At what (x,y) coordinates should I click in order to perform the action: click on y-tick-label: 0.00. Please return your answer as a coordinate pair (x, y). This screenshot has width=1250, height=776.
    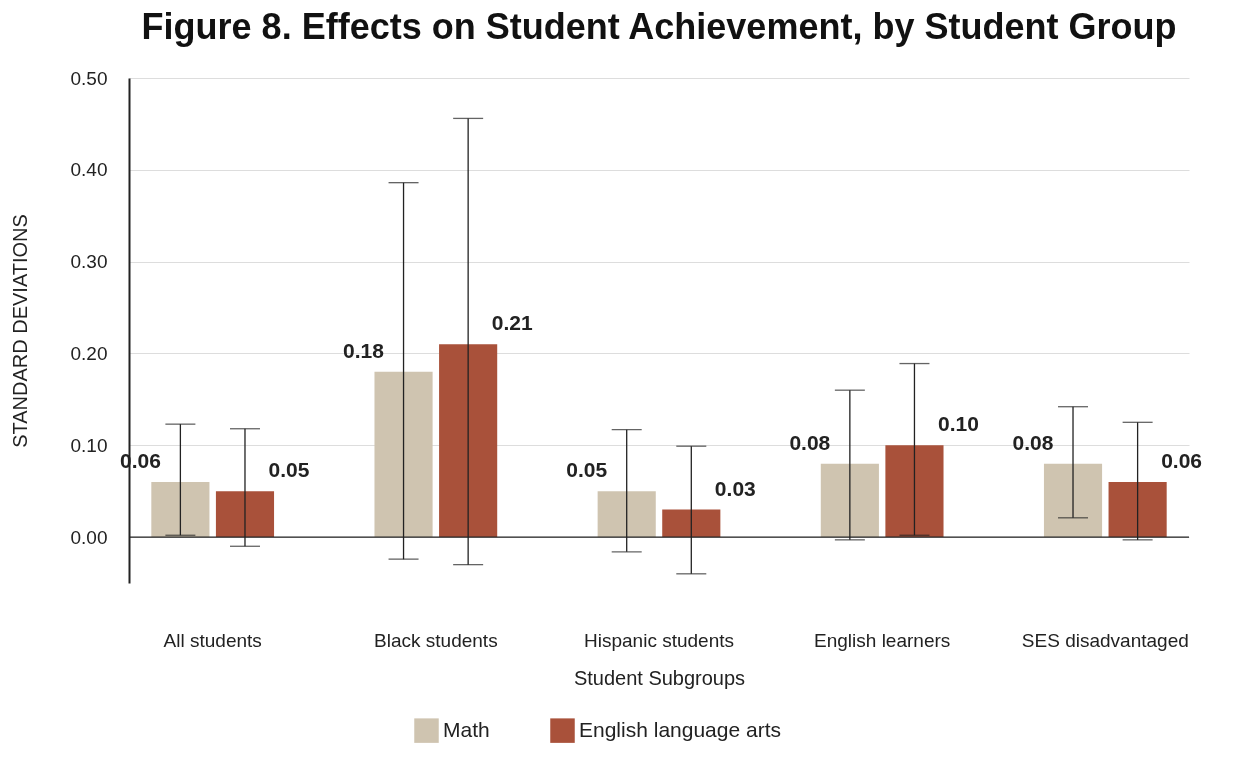
    Looking at the image, I should click on (89, 537).